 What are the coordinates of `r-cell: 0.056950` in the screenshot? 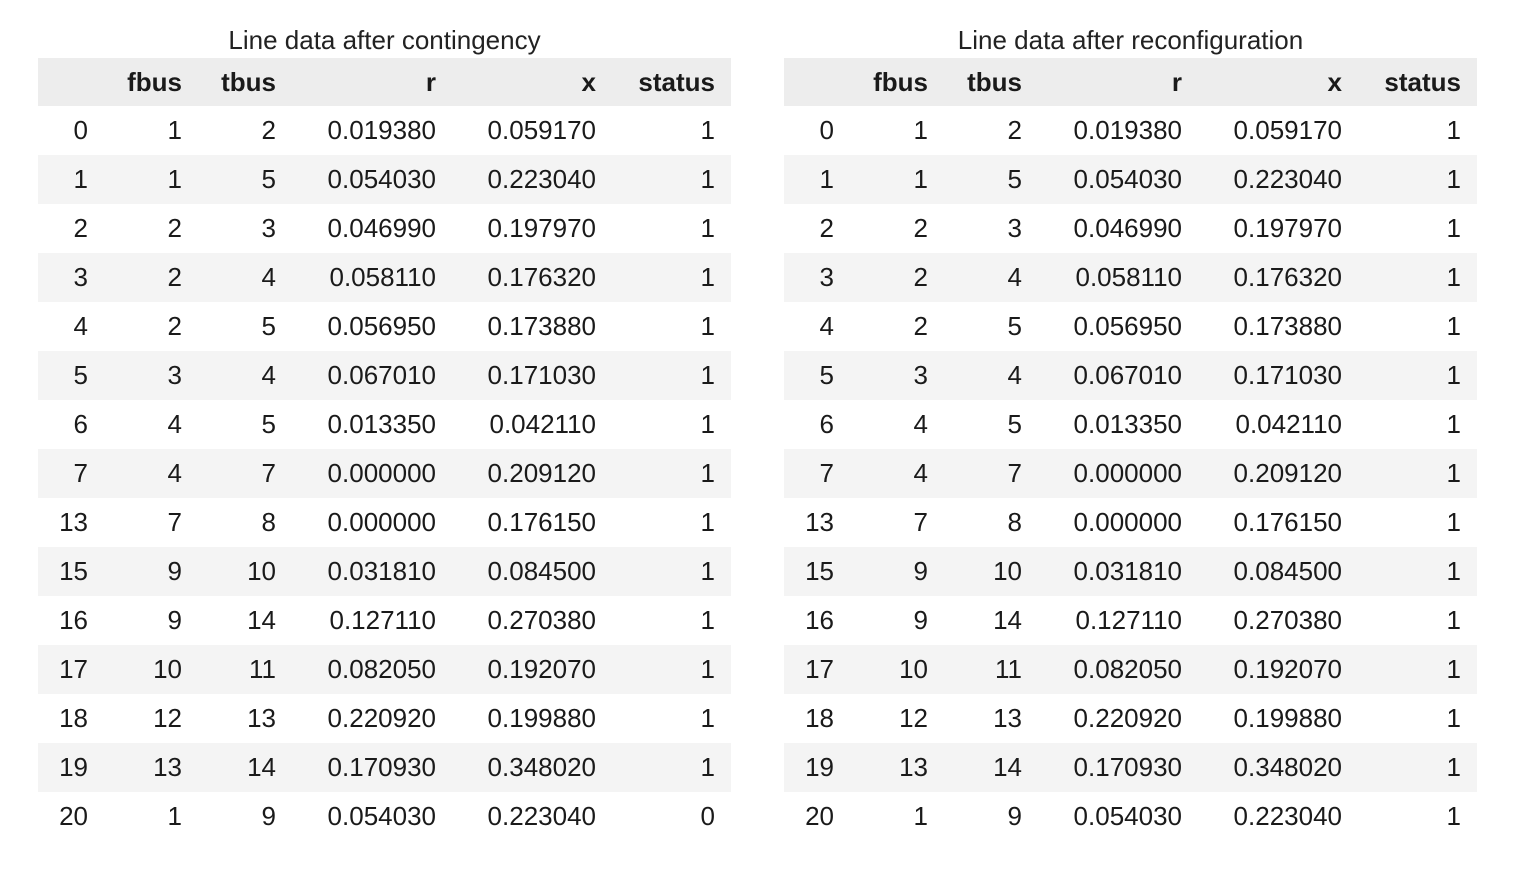 It's located at (1127, 326).